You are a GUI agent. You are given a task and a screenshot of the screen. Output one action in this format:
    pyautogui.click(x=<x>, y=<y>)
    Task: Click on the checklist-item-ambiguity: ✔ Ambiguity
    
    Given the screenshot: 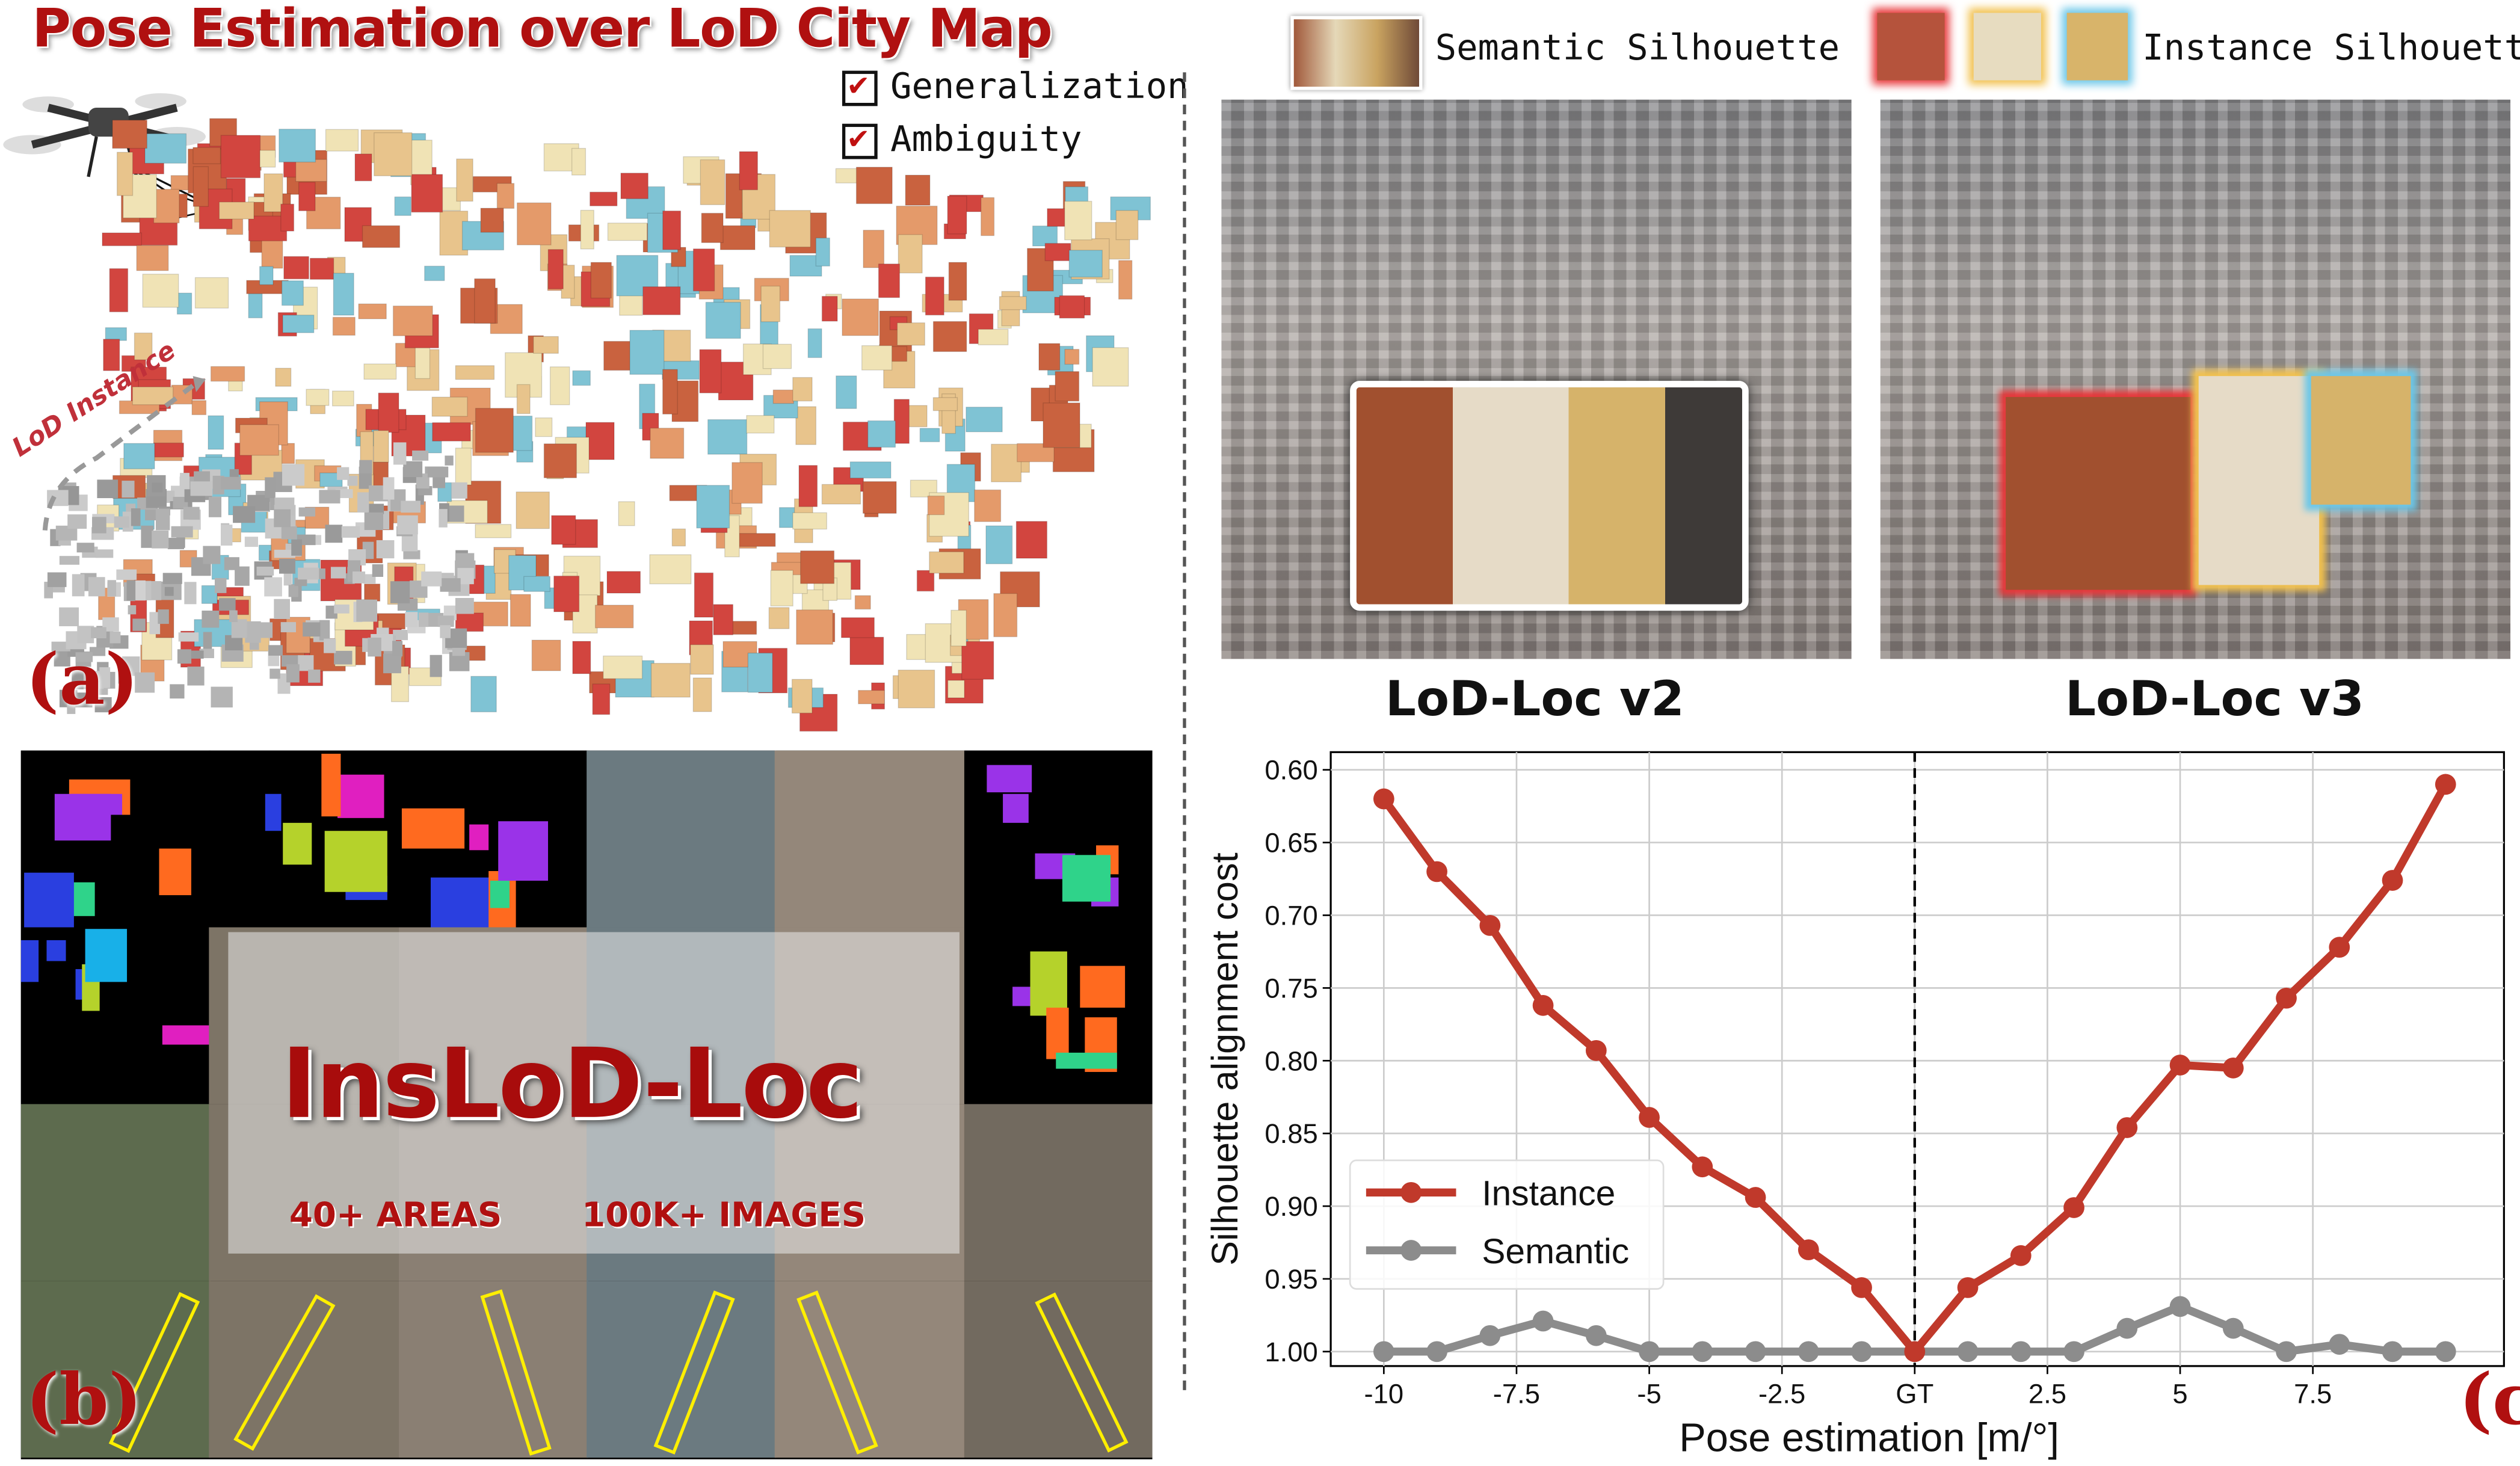 What is the action you would take?
    pyautogui.click(x=962, y=139)
    